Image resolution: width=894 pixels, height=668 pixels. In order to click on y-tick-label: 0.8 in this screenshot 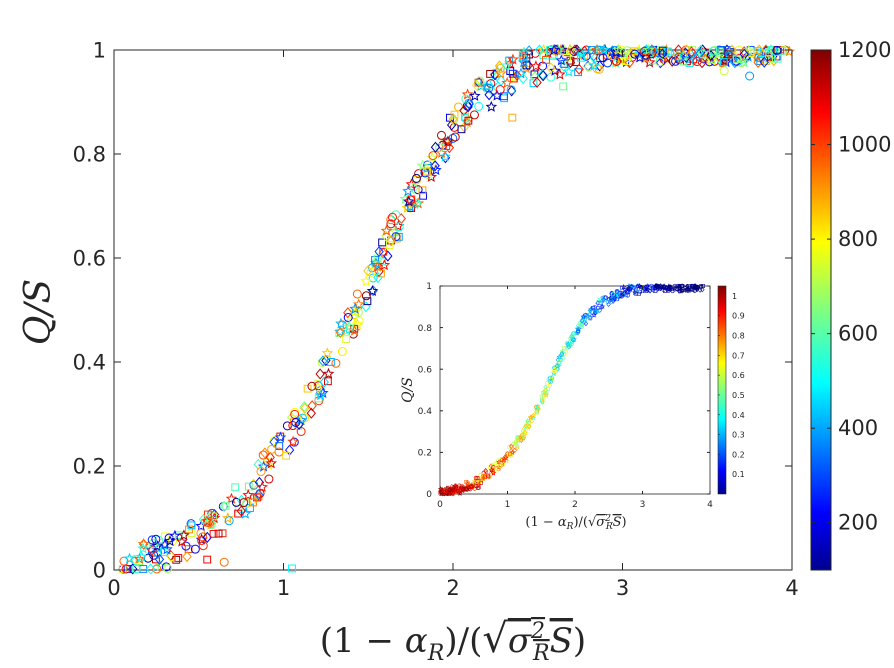, I will do `click(425, 329)`.